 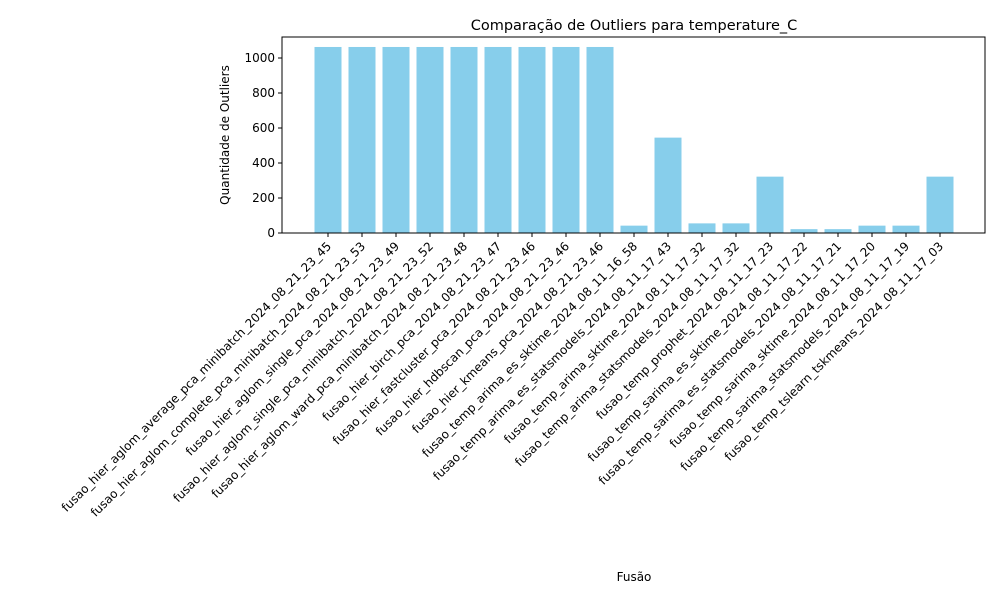 I want to click on y-axis: 0 200 400 600 800 1000, so click(x=263, y=145).